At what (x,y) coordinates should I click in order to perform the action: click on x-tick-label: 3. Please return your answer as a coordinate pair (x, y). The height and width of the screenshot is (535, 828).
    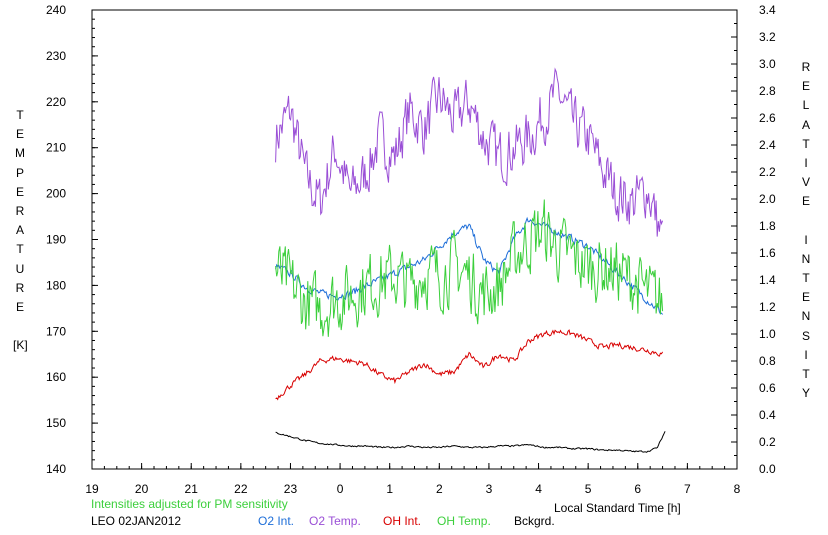
    Looking at the image, I should click on (489, 489).